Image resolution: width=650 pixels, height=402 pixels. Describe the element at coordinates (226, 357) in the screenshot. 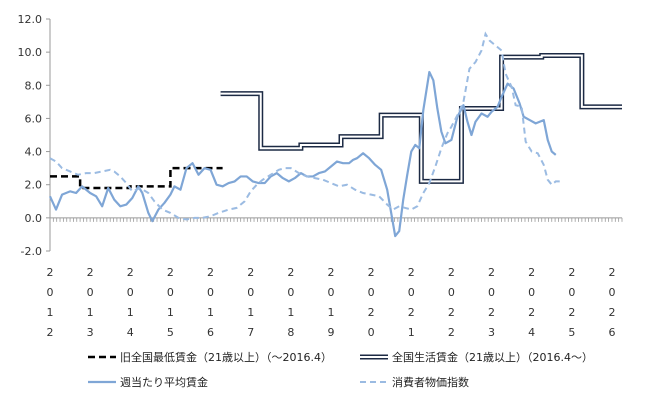

I see `legend-label: 旧全国最低賃金（21歳以上）（～2016.4）` at that location.